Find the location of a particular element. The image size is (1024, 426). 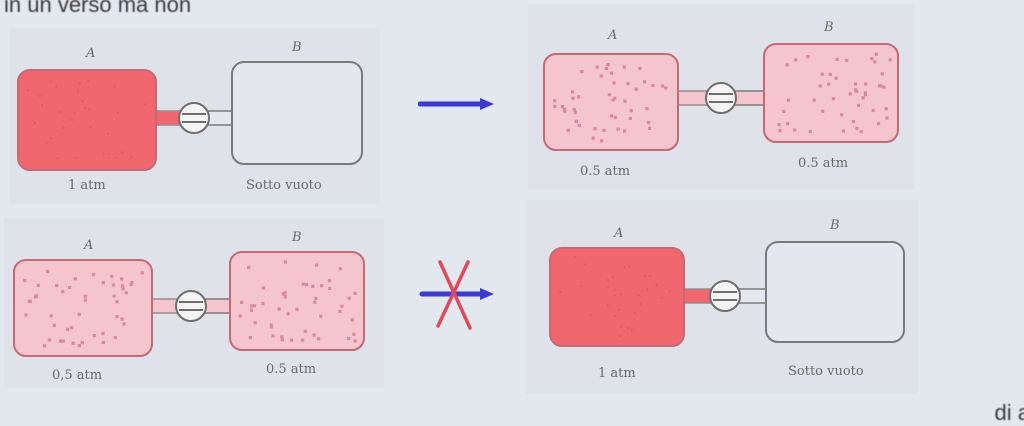

apparatus-top-right is located at coordinates (721, 97).